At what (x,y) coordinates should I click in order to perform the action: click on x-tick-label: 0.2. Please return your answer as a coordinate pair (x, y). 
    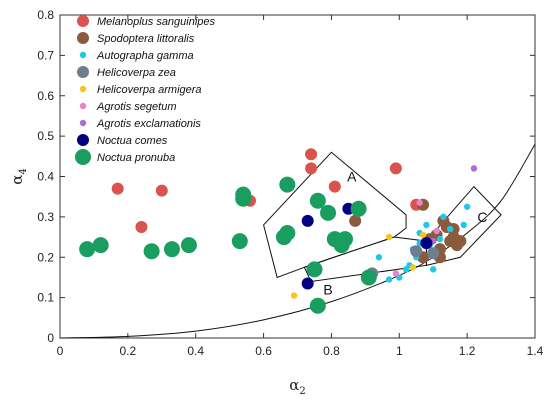
    Looking at the image, I should click on (128, 351).